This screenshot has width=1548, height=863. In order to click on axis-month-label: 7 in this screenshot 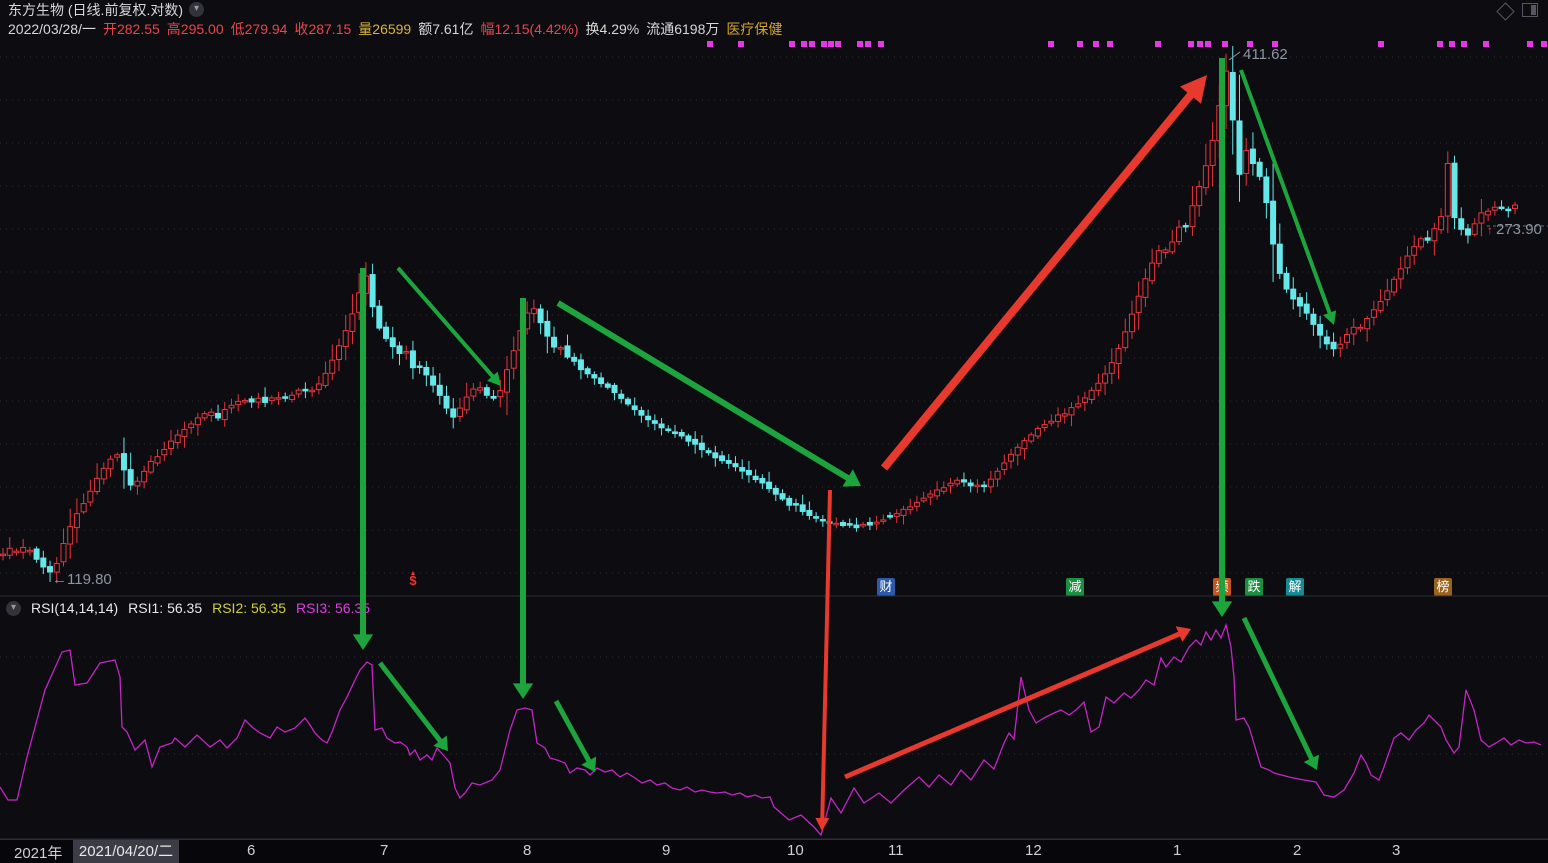, I will do `click(384, 850)`.